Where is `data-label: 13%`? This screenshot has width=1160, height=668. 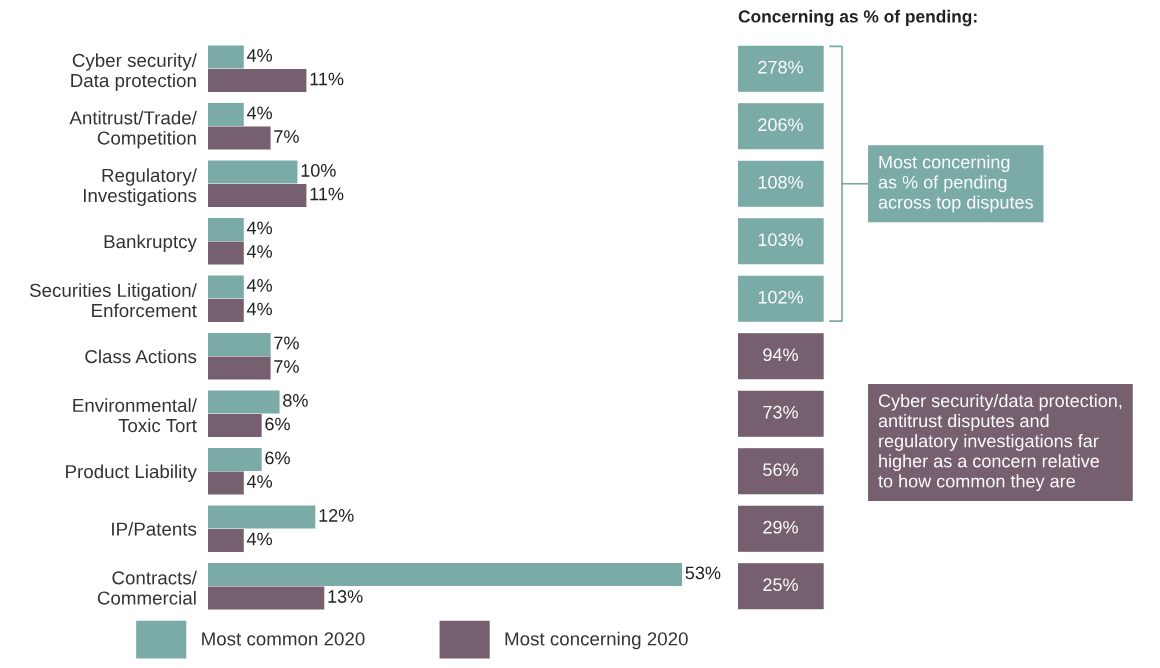
data-label: 13% is located at coordinates (345, 596).